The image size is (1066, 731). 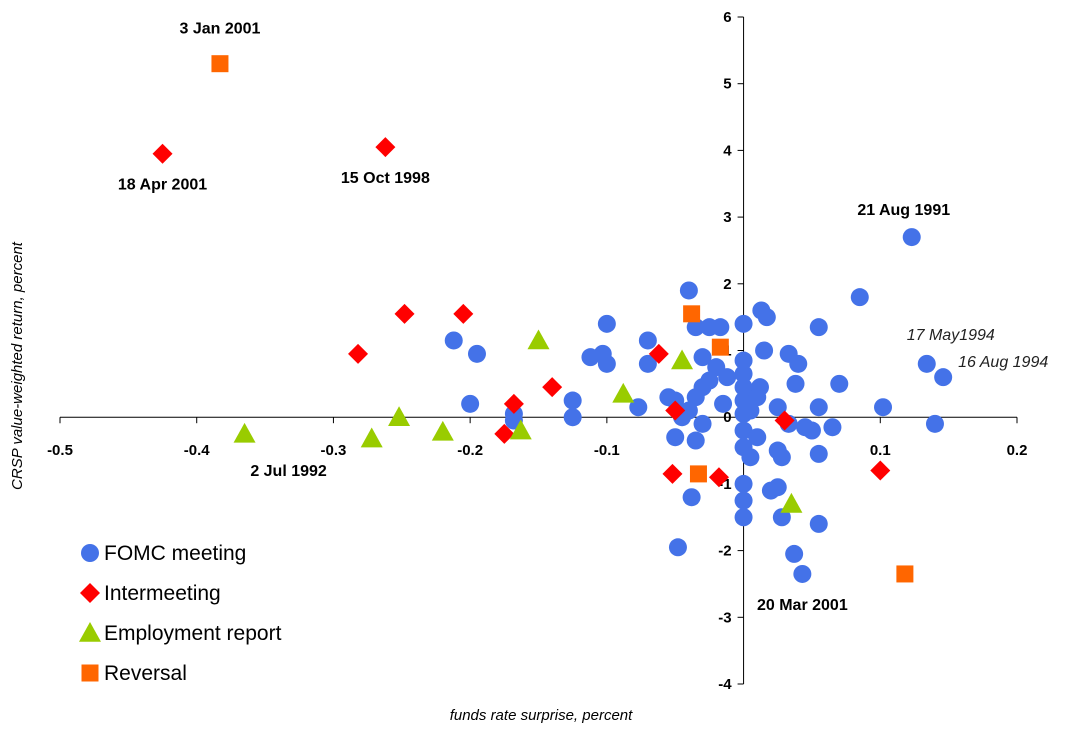 What do you see at coordinates (727, 284) in the screenshot?
I see `y-tick-label: 2` at bounding box center [727, 284].